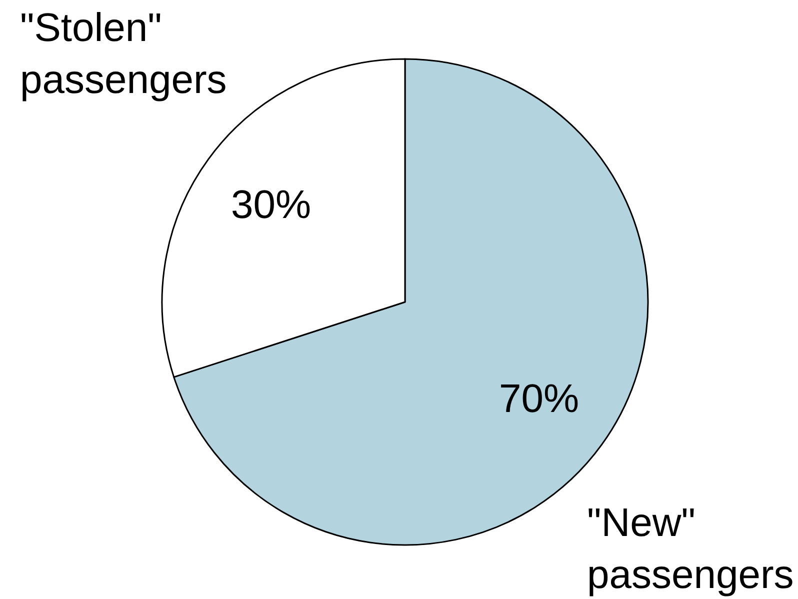  I want to click on slice-label: "New" passengers, so click(690, 549).